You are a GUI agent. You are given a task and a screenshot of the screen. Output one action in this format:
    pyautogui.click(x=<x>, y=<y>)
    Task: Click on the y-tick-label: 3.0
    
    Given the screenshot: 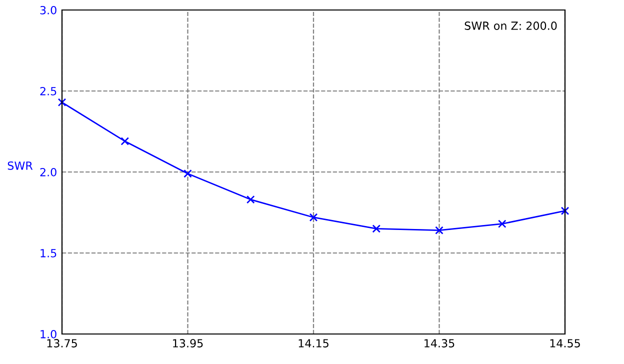 What is the action you would take?
    pyautogui.click(x=48, y=10)
    